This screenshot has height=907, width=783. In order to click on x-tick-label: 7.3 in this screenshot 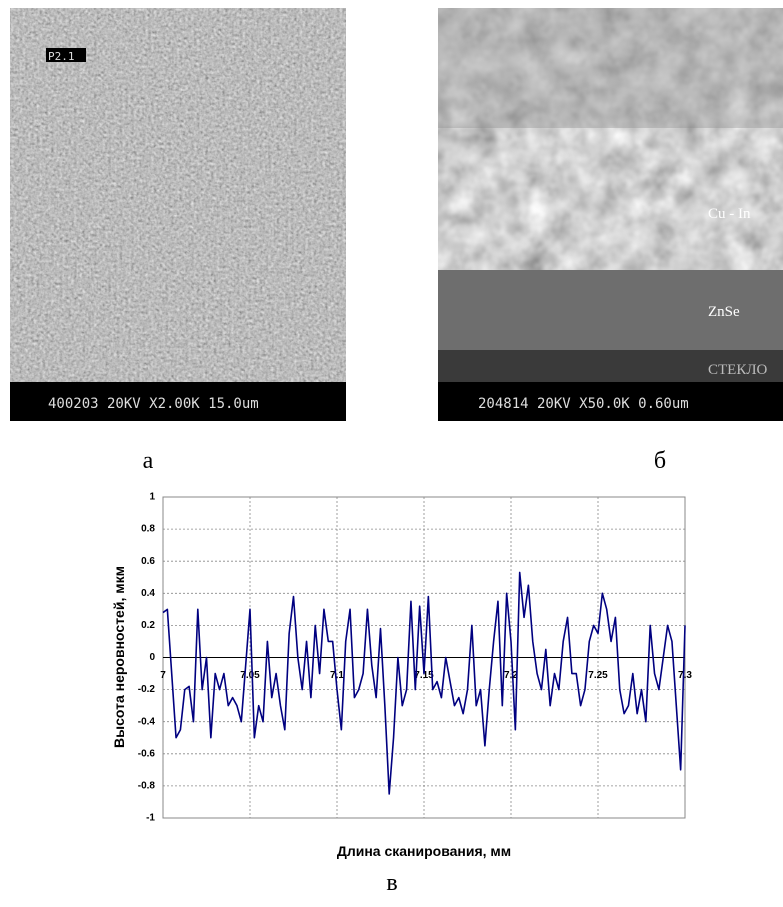, I will do `click(685, 675)`.